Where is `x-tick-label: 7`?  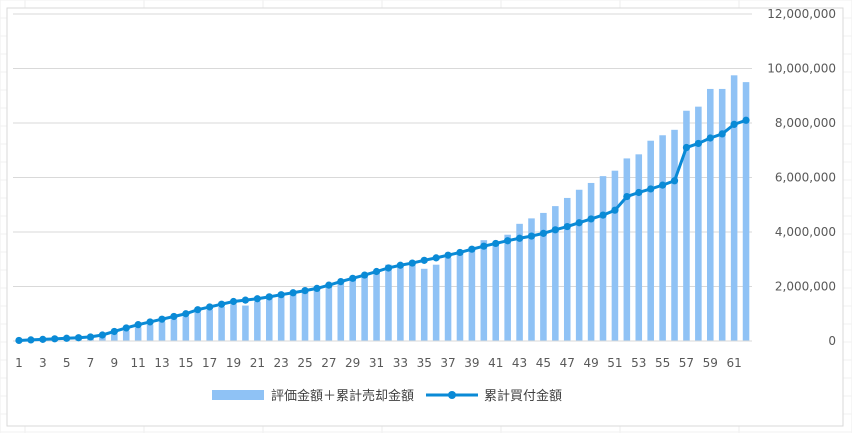 x-tick-label: 7 is located at coordinates (91, 363).